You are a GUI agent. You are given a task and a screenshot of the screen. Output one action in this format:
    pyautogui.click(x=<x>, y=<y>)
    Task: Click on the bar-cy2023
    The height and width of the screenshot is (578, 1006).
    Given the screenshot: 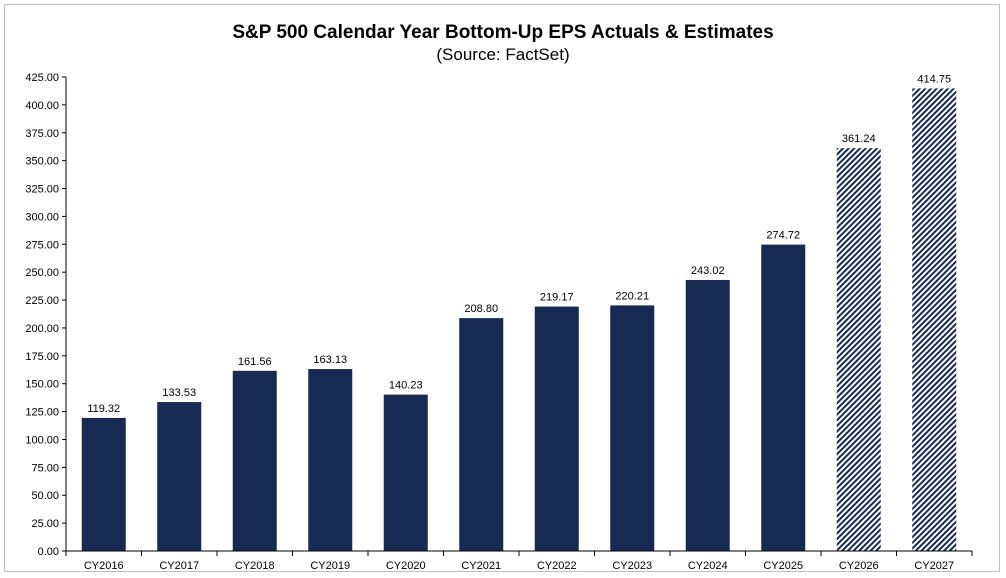 What is the action you would take?
    pyautogui.click(x=632, y=428)
    